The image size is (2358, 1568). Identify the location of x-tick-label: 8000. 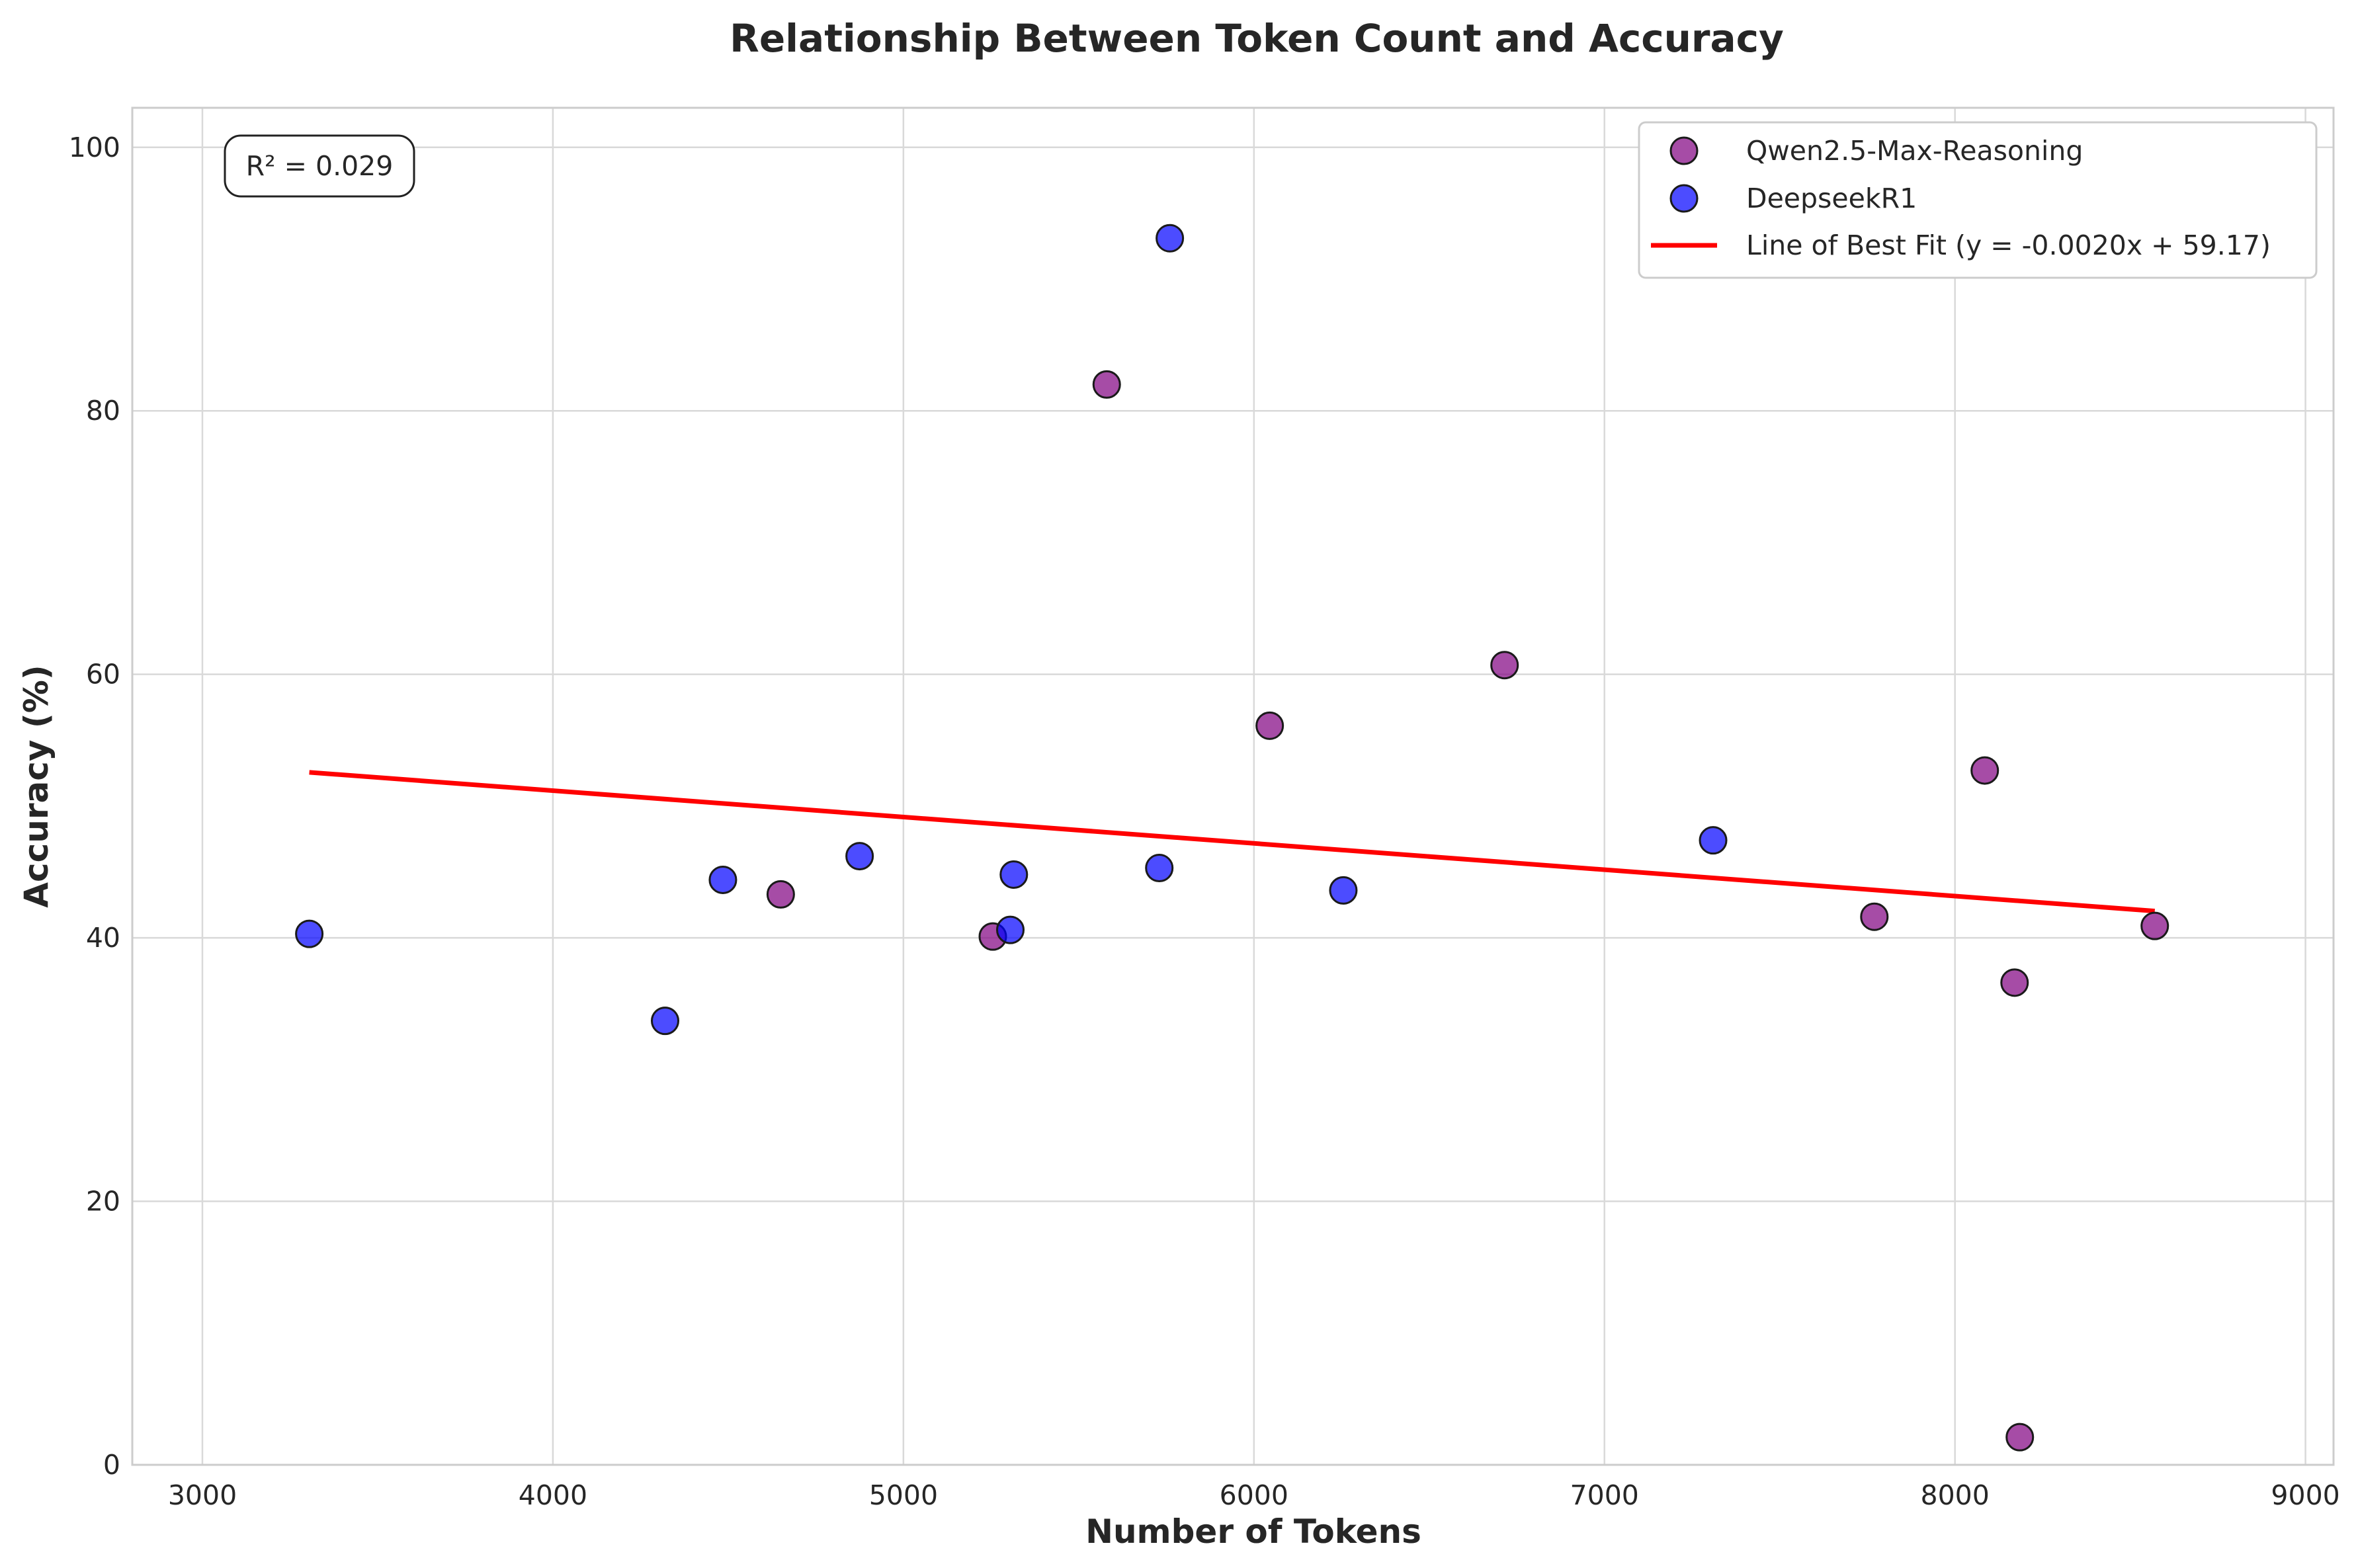
(1954, 1495).